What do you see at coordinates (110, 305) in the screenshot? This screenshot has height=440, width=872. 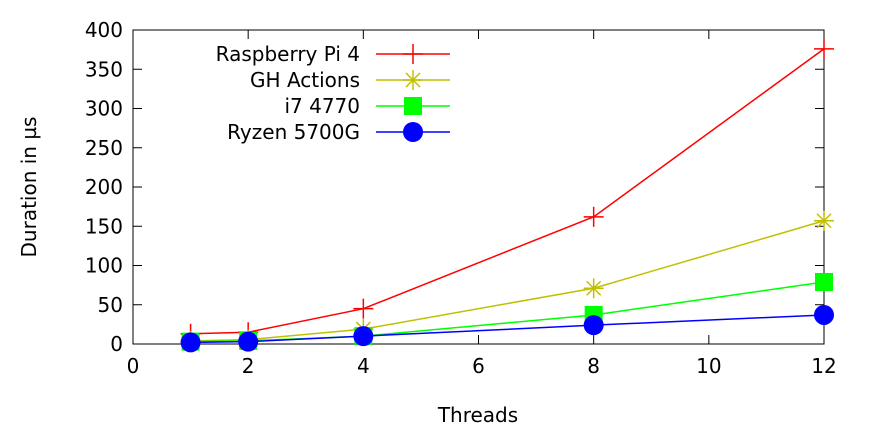 I see `y-tick-label: 50` at bounding box center [110, 305].